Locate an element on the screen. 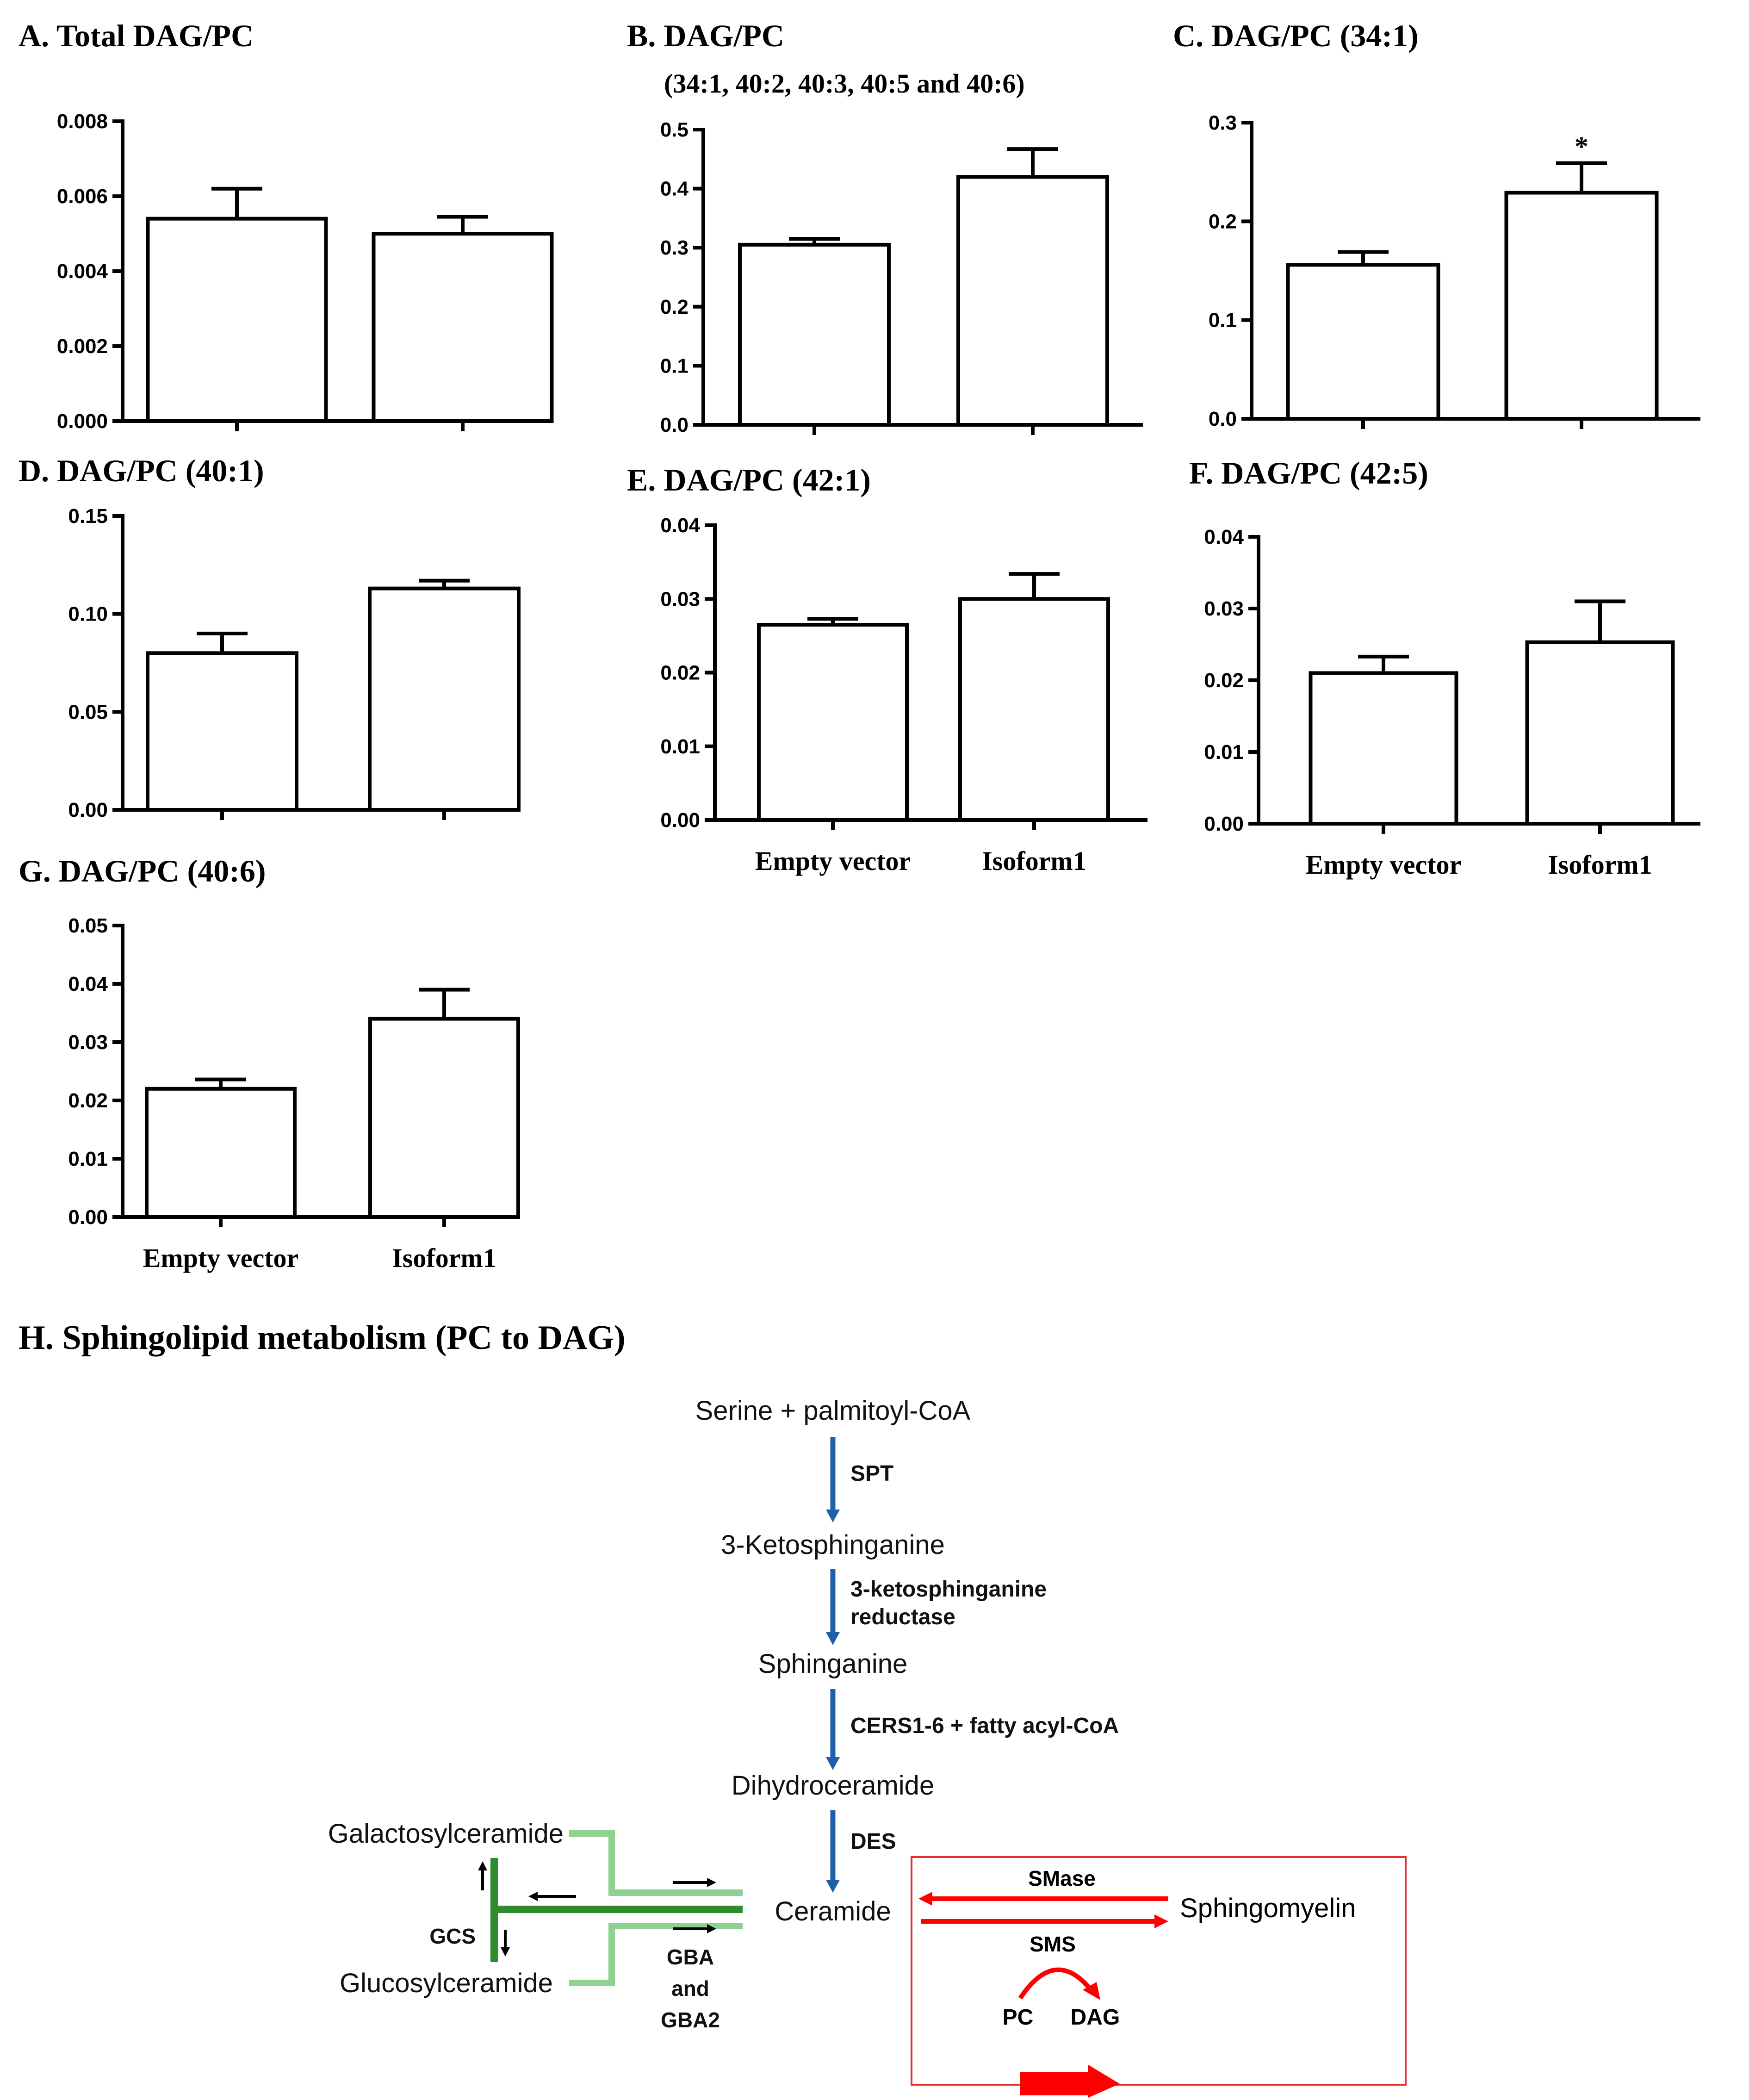 The height and width of the screenshot is (2100, 1749). arrow-keto-reductase-head is located at coordinates (833, 1638).